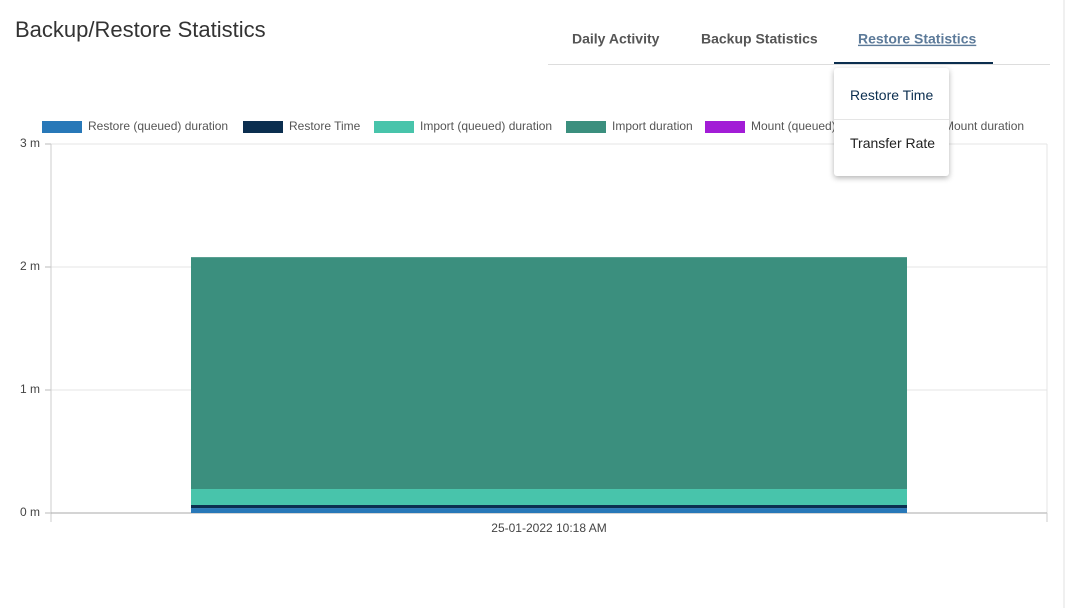 This screenshot has width=1066, height=613. Describe the element at coordinates (30, 143) in the screenshot. I see `y-tick-label: 3 m` at that location.